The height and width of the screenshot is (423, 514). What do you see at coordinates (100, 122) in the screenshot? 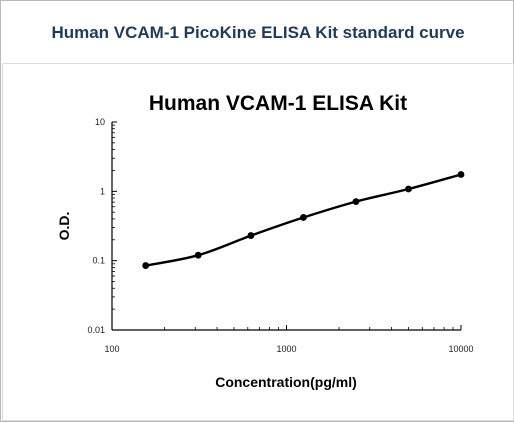
I see `y-tick-label: 10` at bounding box center [100, 122].